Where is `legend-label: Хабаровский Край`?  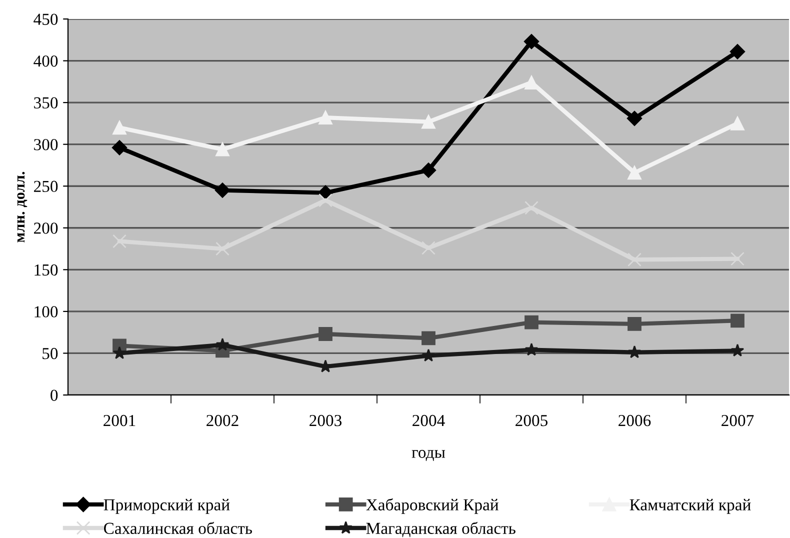 legend-label: Хабаровский Край is located at coordinates (432, 506).